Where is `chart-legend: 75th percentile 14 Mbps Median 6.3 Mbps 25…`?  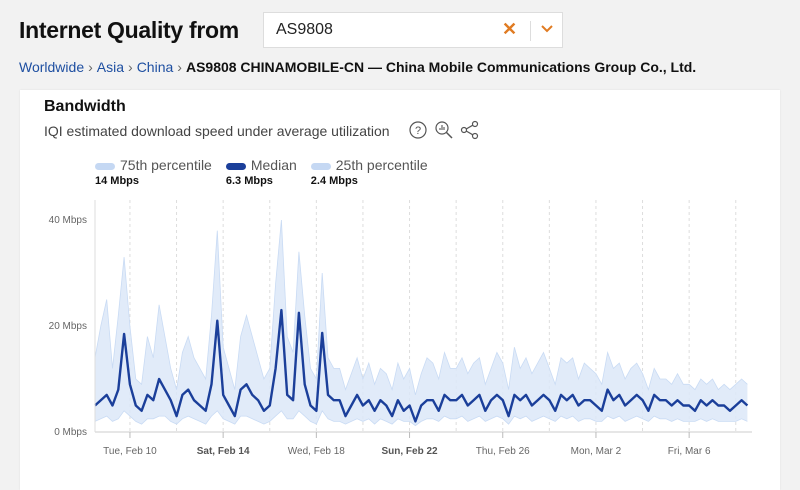
chart-legend: 75th percentile 14 Mbps Median 6.3 Mbps 25… is located at coordinates (268, 172).